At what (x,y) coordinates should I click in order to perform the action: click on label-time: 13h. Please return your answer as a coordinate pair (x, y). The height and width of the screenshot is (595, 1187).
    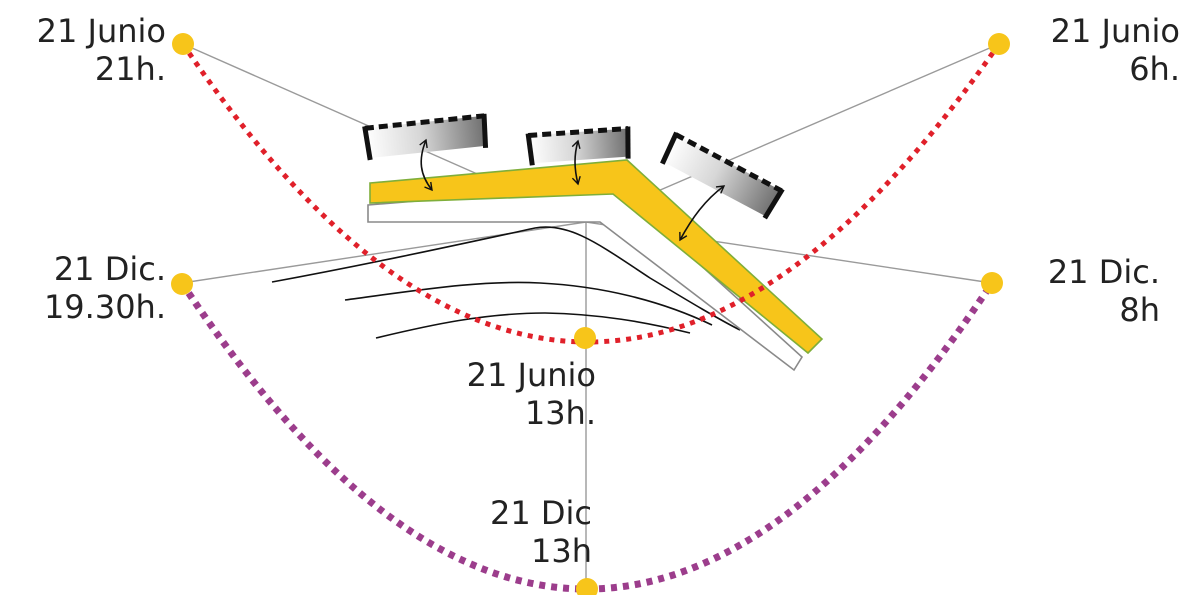
    Looking at the image, I should click on (561, 551).